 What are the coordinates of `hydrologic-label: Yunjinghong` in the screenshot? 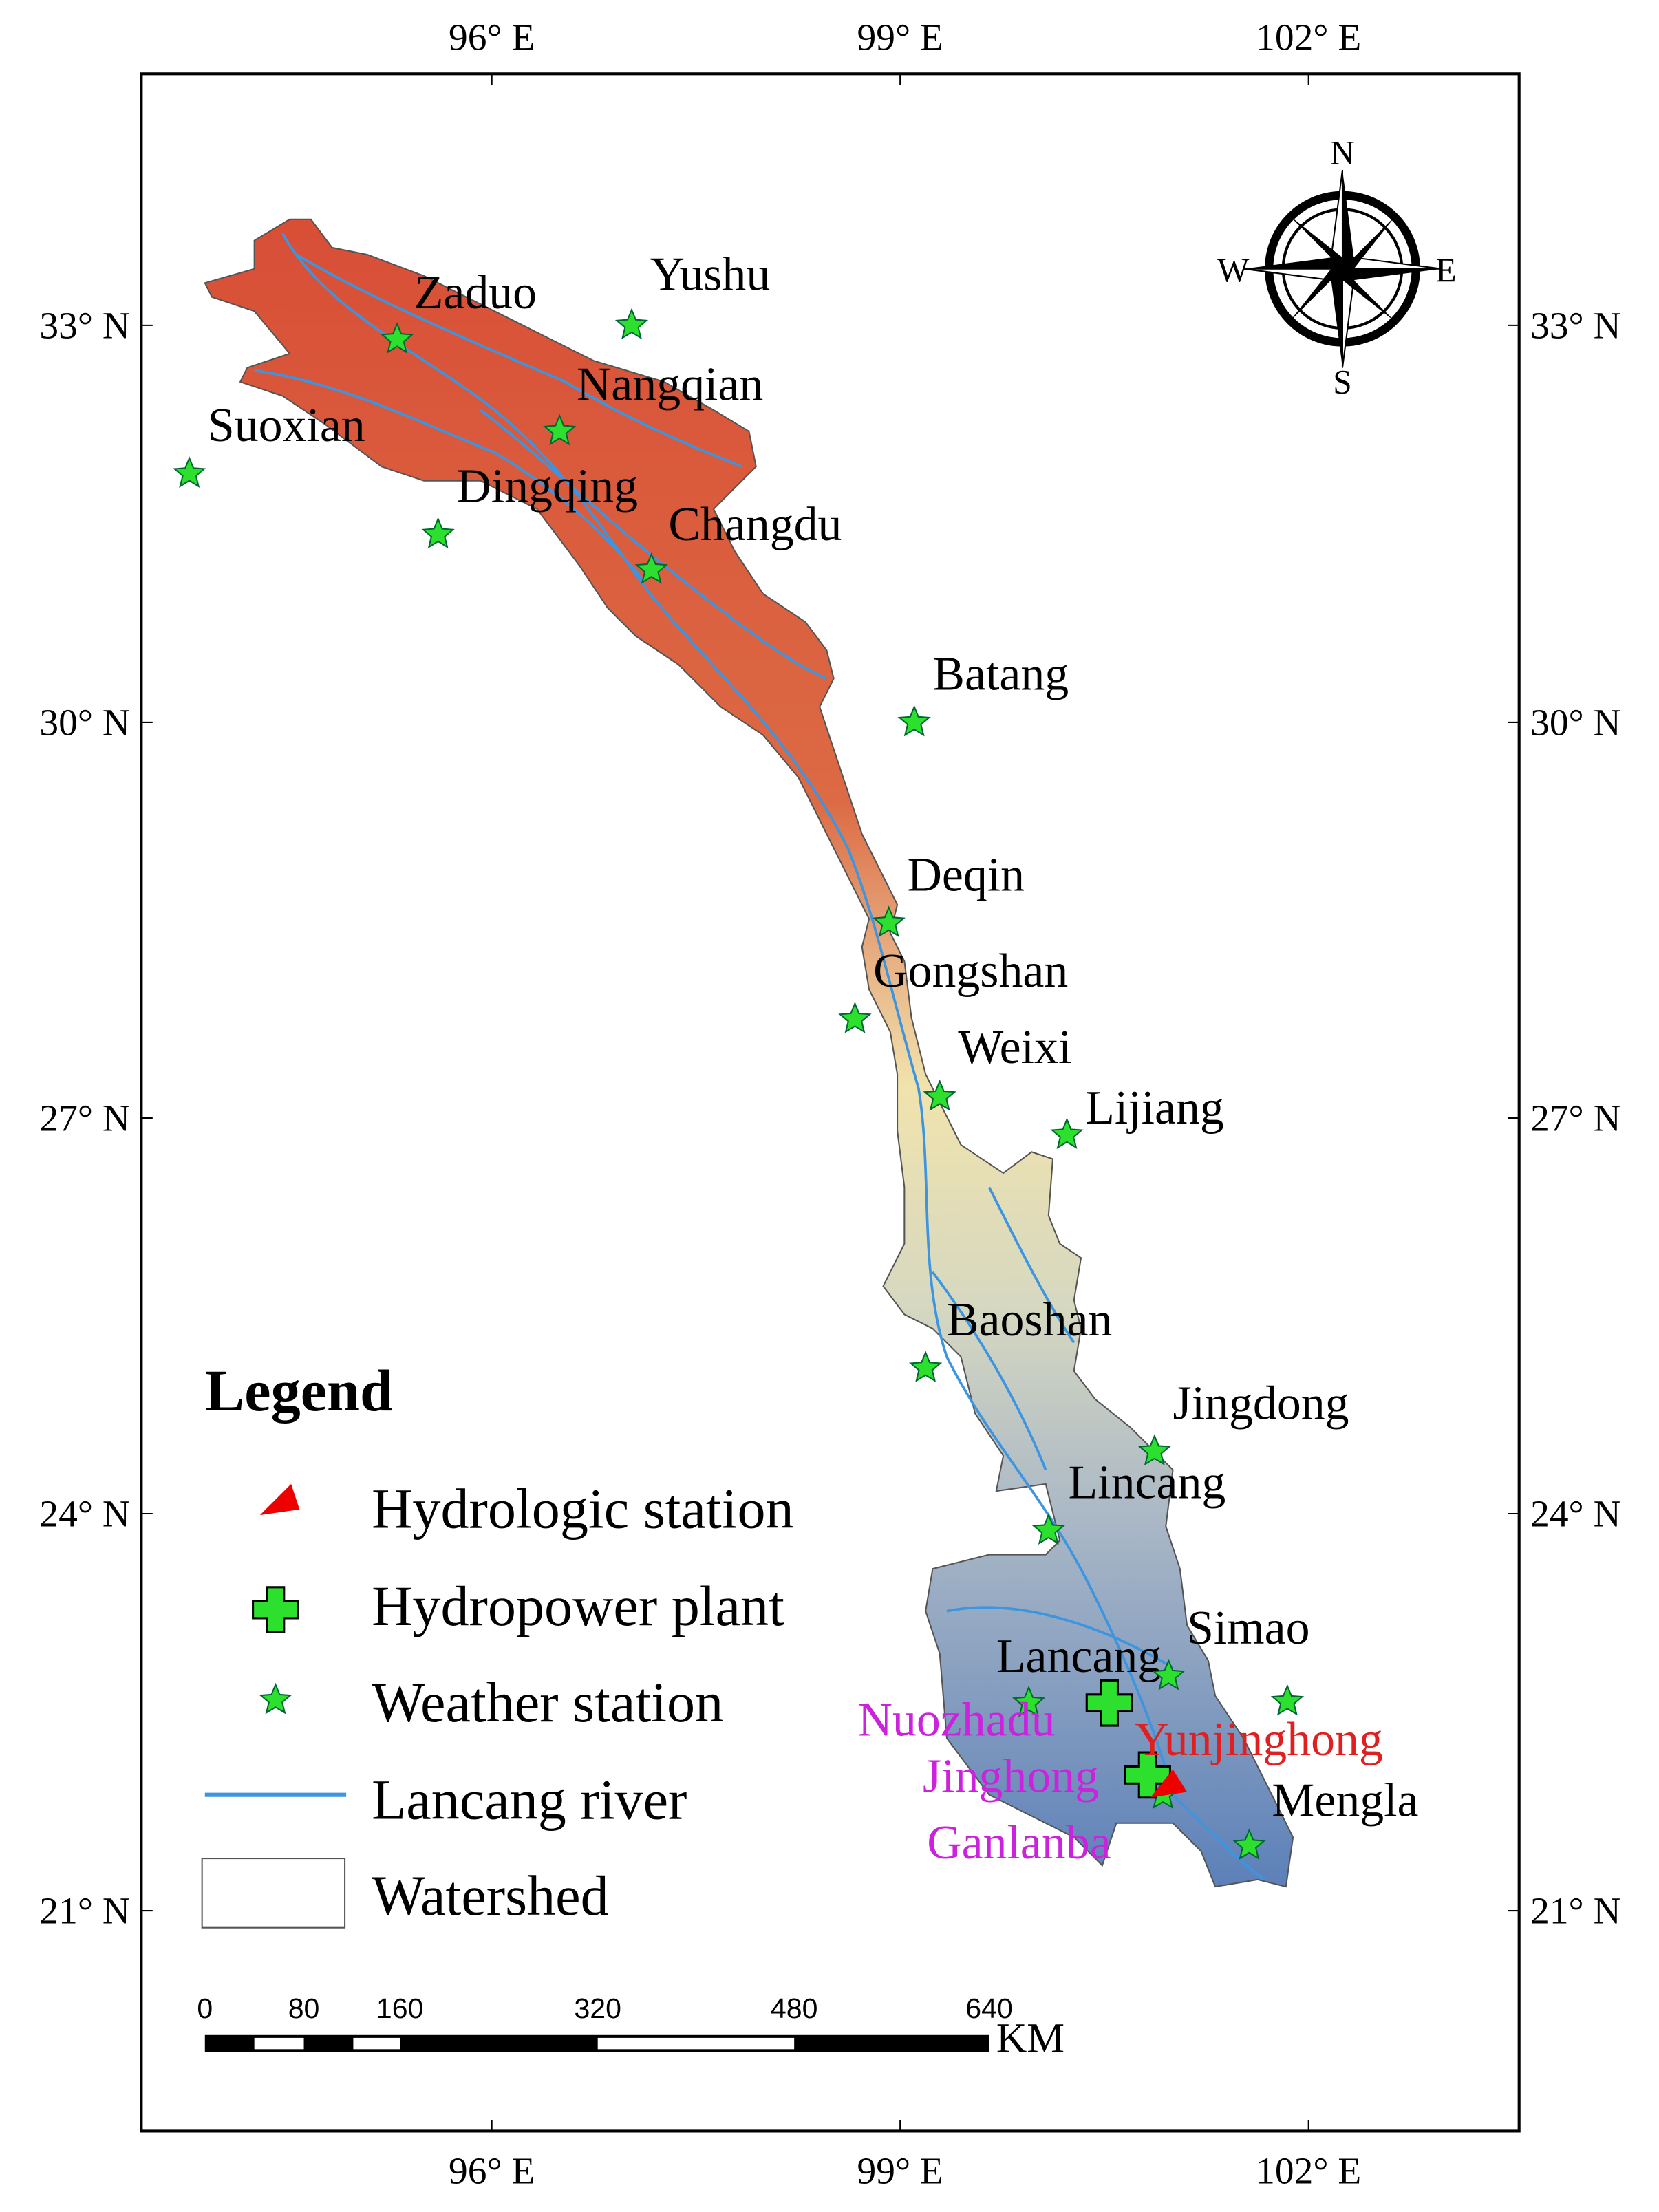 It's located at (1259, 1740).